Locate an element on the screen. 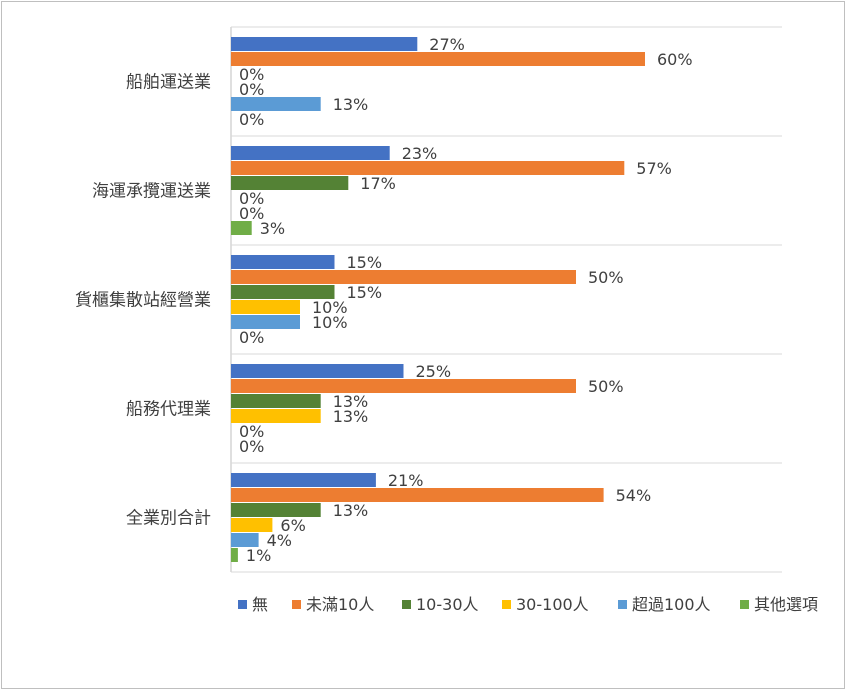  data-label: 54% is located at coordinates (634, 495).